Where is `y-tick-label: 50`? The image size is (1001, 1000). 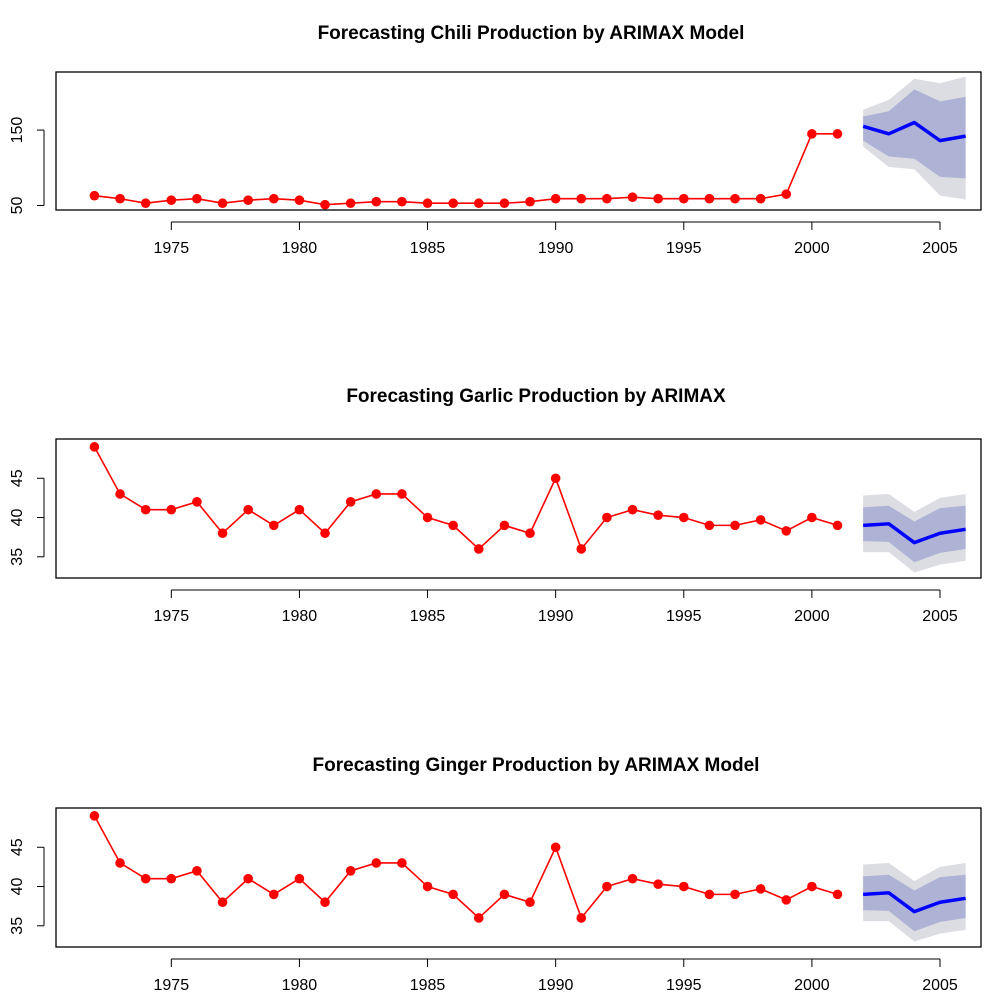 y-tick-label: 50 is located at coordinates (17, 205).